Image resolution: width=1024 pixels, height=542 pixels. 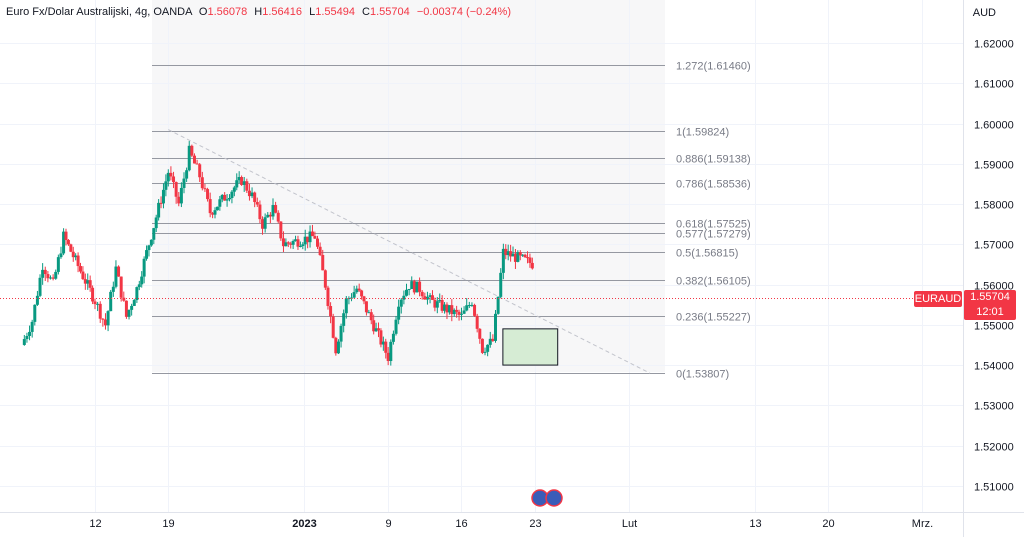 What do you see at coordinates (366, 12) in the screenshot?
I see `close-label: C` at bounding box center [366, 12].